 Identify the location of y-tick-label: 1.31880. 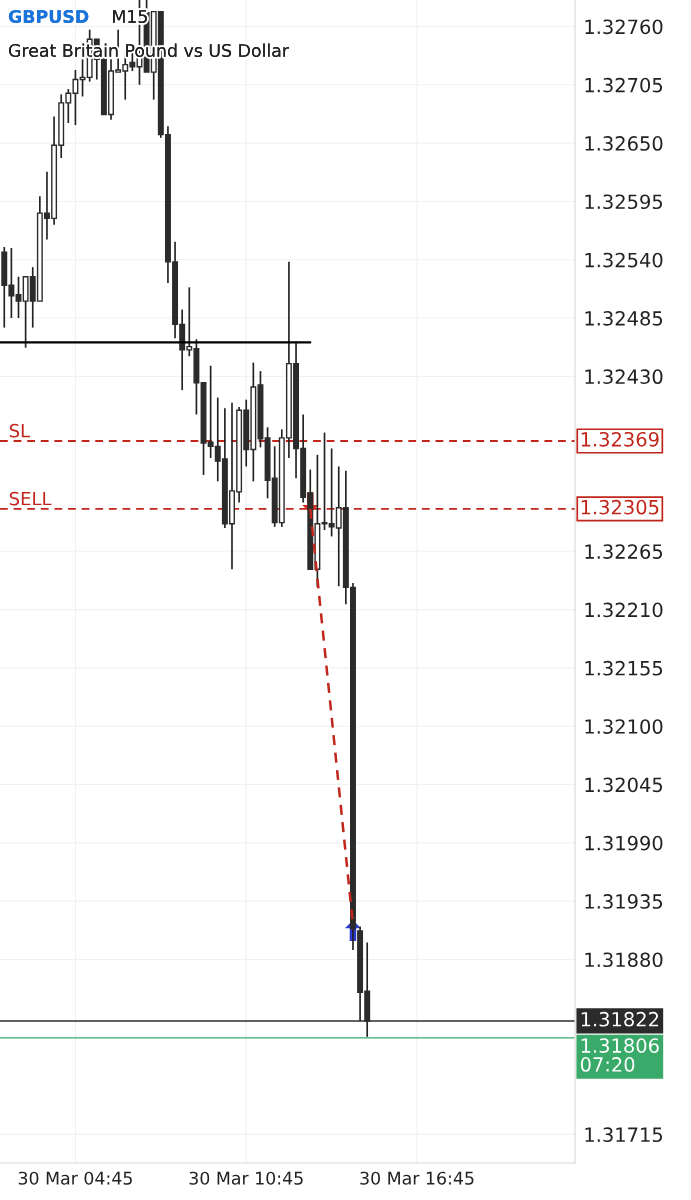
(624, 960).